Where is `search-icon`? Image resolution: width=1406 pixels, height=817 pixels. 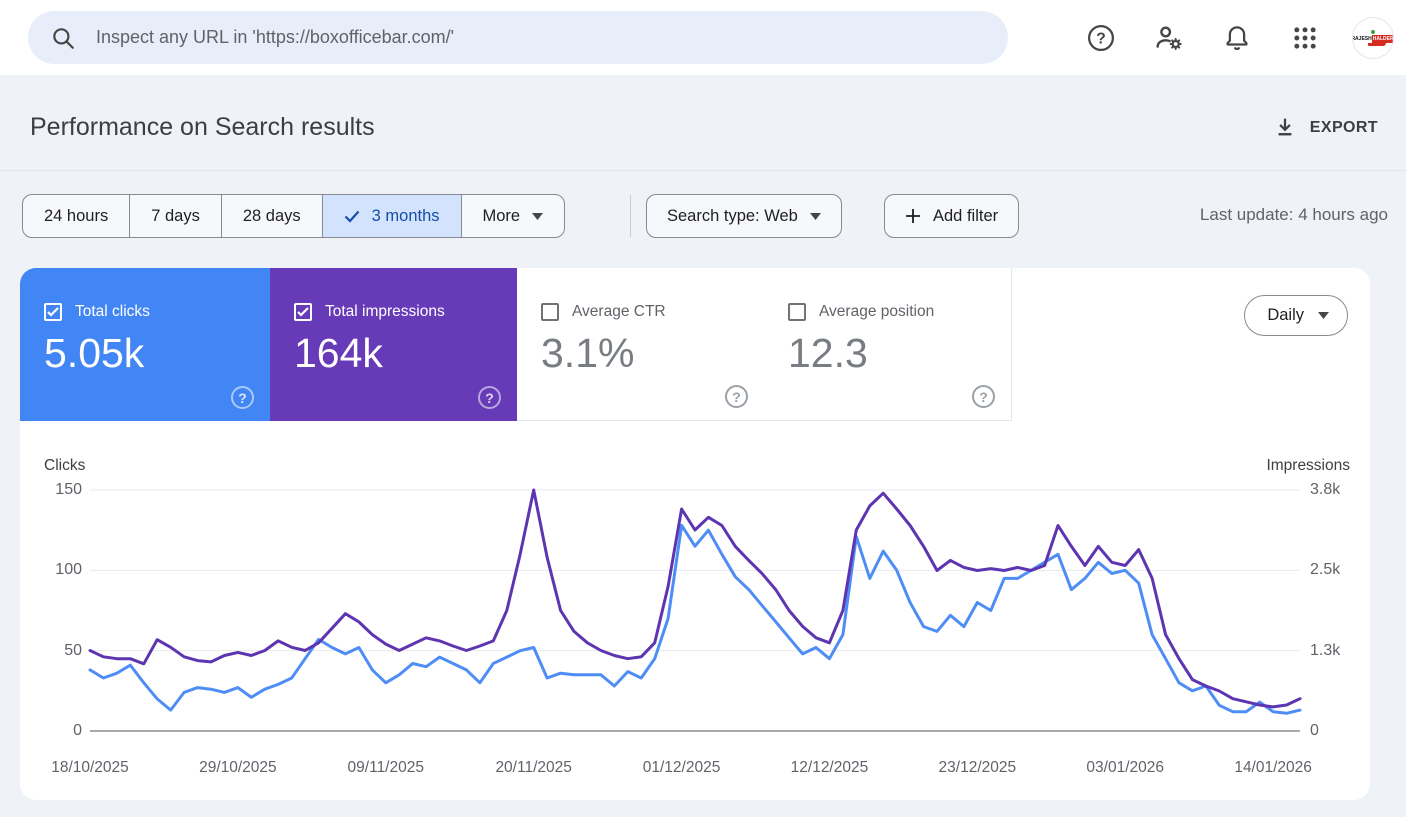
search-icon is located at coordinates (63, 38).